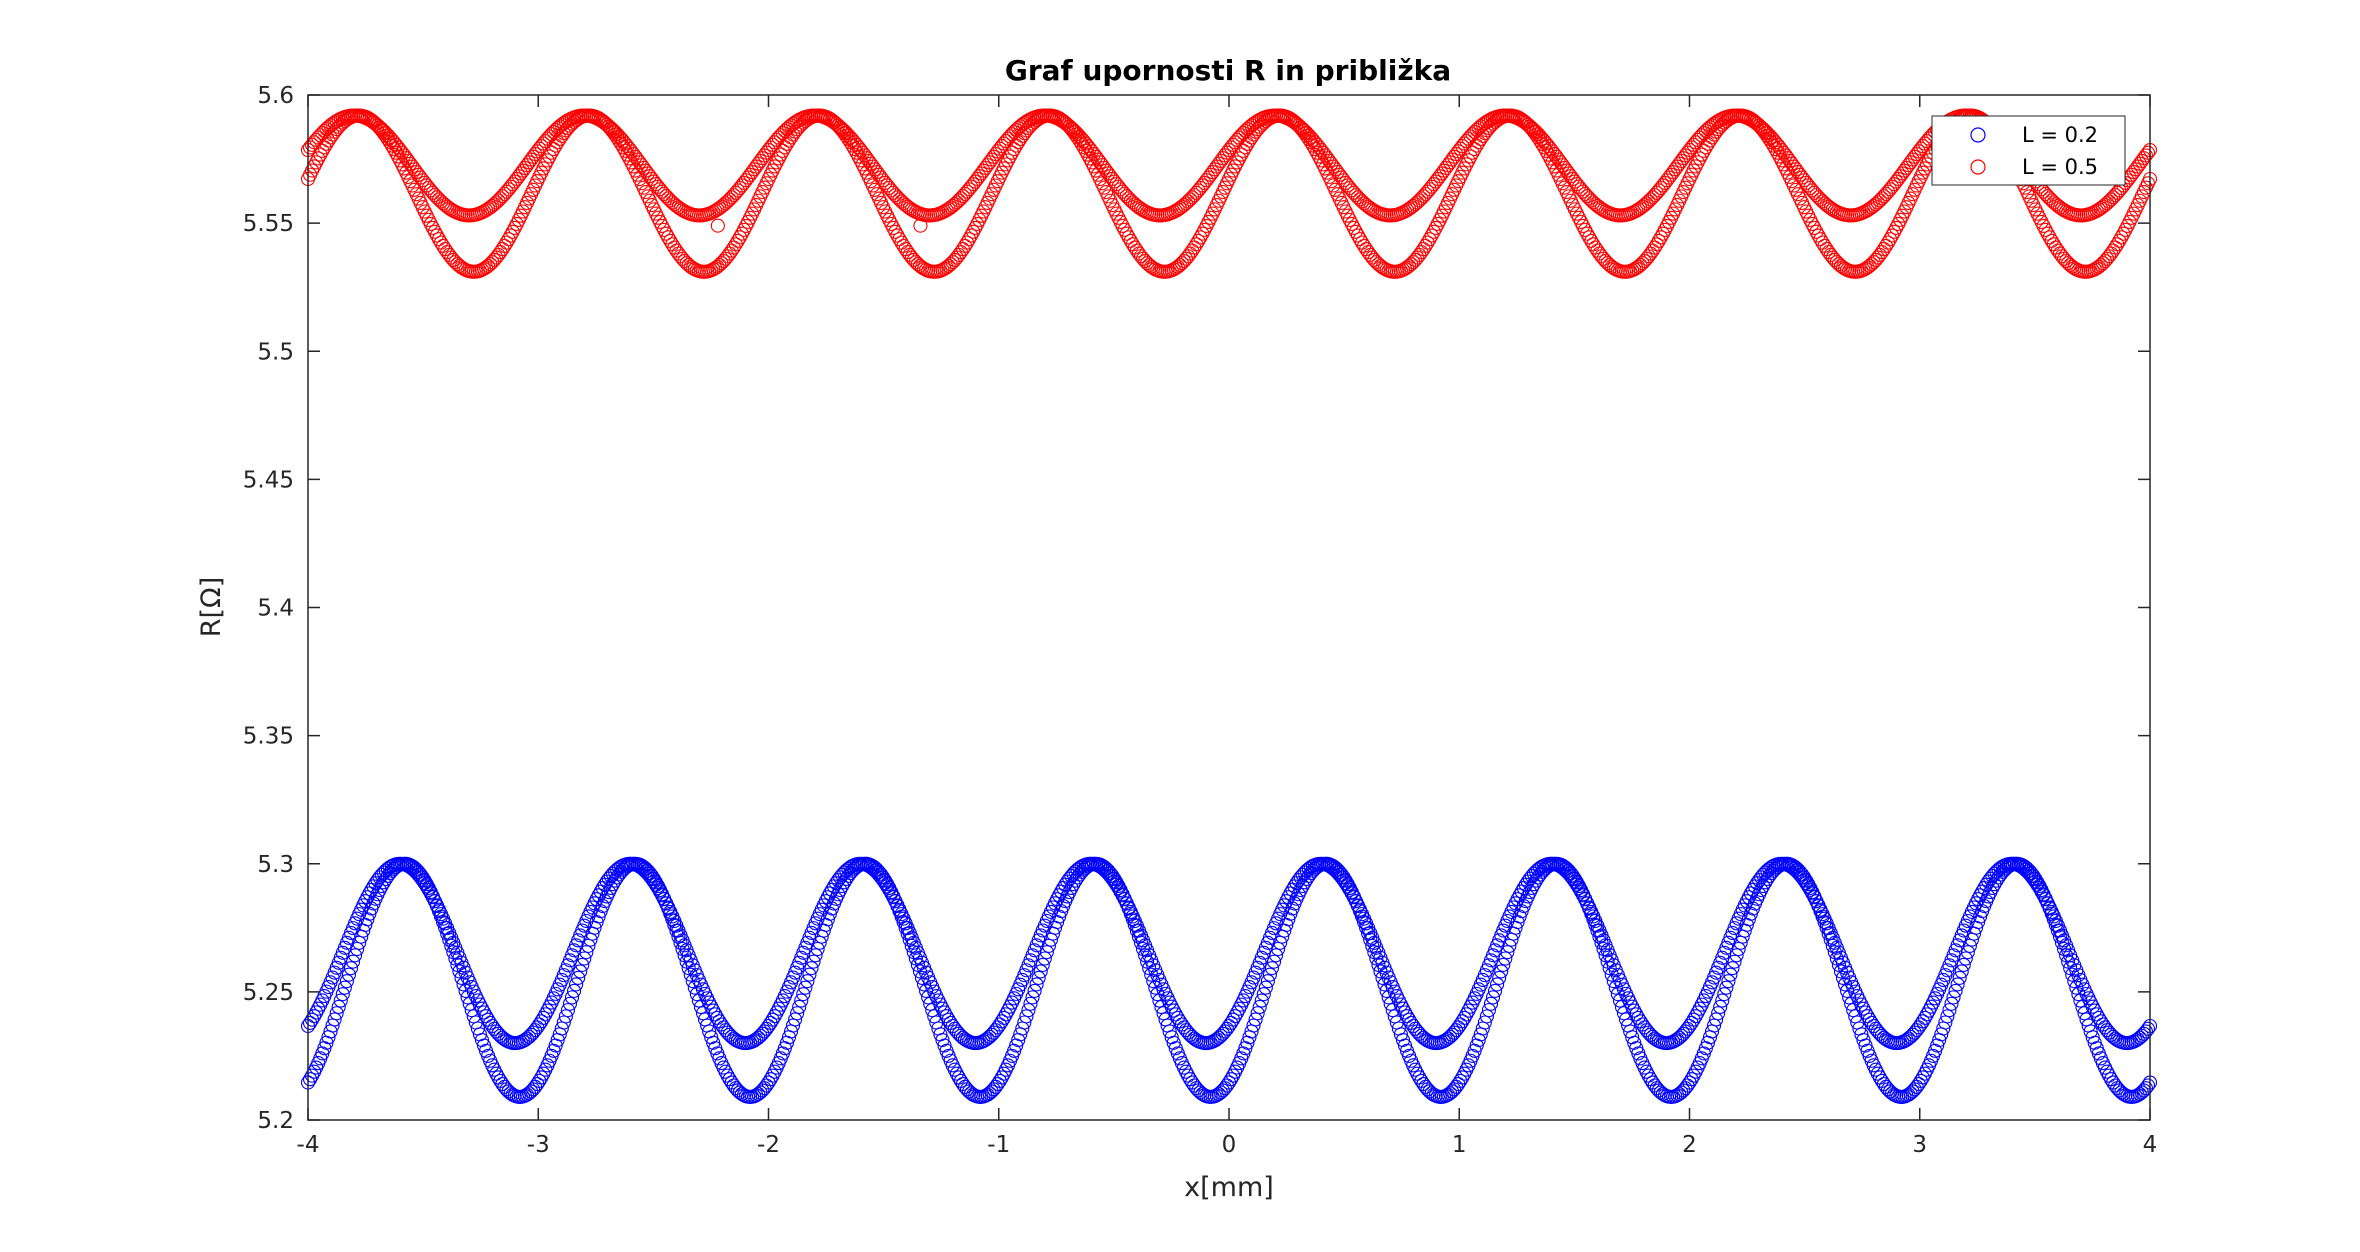 Image resolution: width=2360 pixels, height=1252 pixels. What do you see at coordinates (211, 607) in the screenshot?
I see `y-axis-label: R[Ω]` at bounding box center [211, 607].